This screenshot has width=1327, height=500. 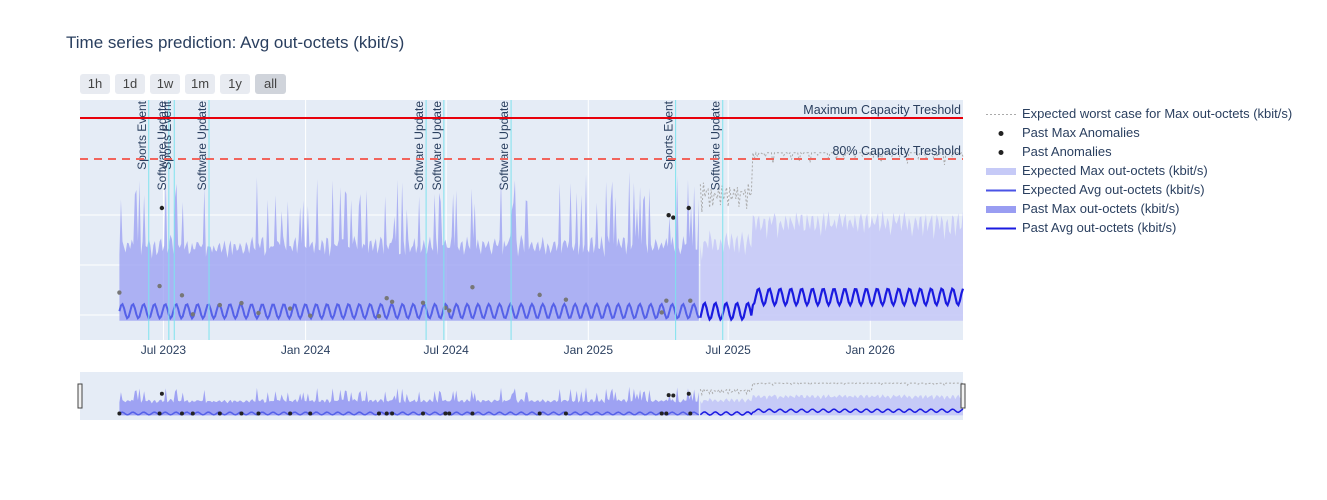 What do you see at coordinates (831, 389) in the screenshot?
I see `mini-worst-case` at bounding box center [831, 389].